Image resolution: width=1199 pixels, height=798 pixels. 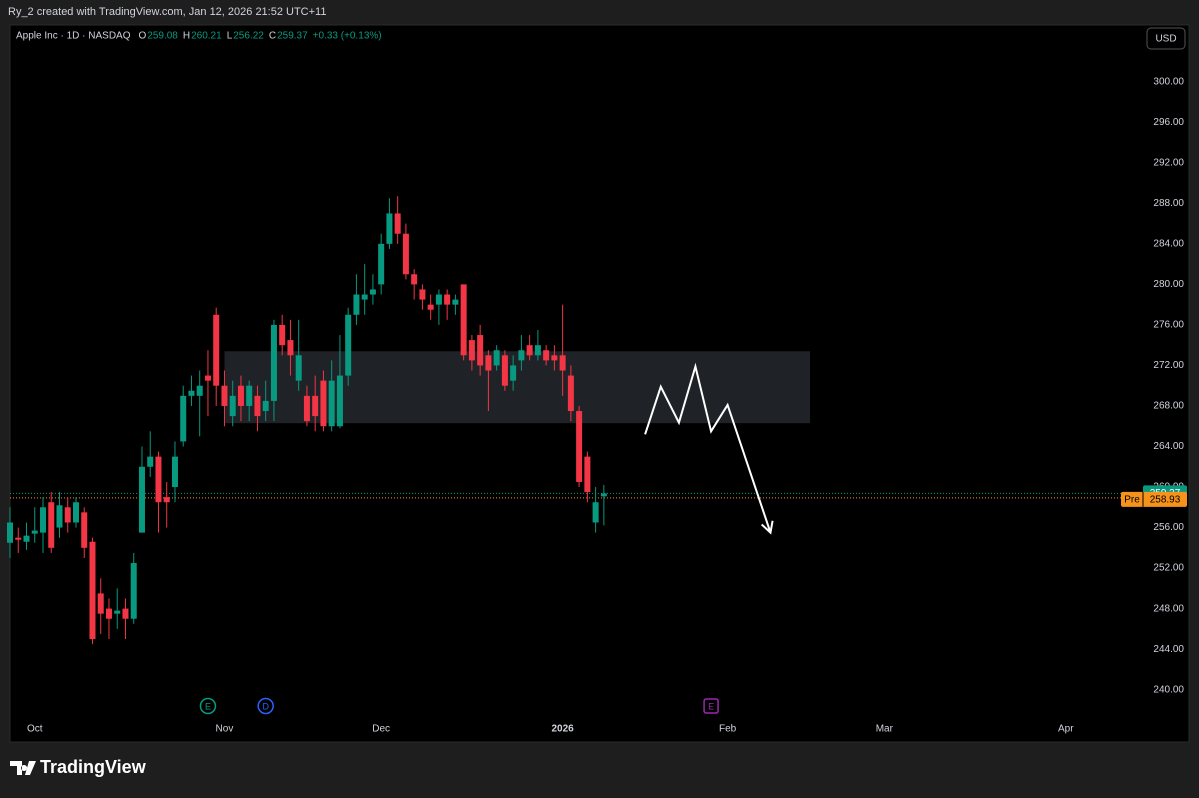 What do you see at coordinates (230, 36) in the screenshot?
I see `ohlc-label: L` at bounding box center [230, 36].